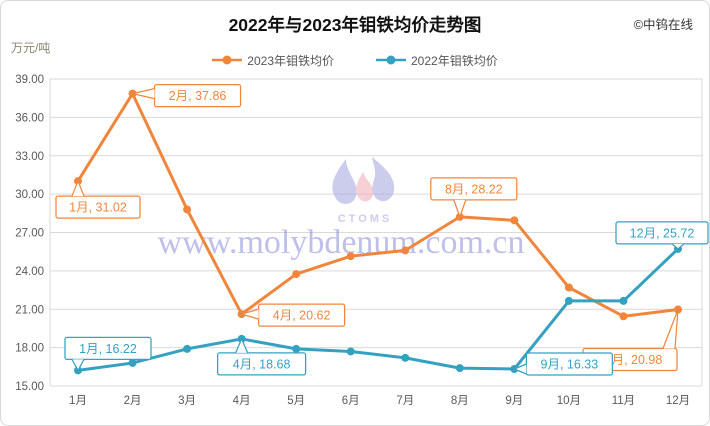 Image resolution: width=710 pixels, height=426 pixels. I want to click on watermark-url-text: www.molybdenum.com.cn, so click(340, 242).